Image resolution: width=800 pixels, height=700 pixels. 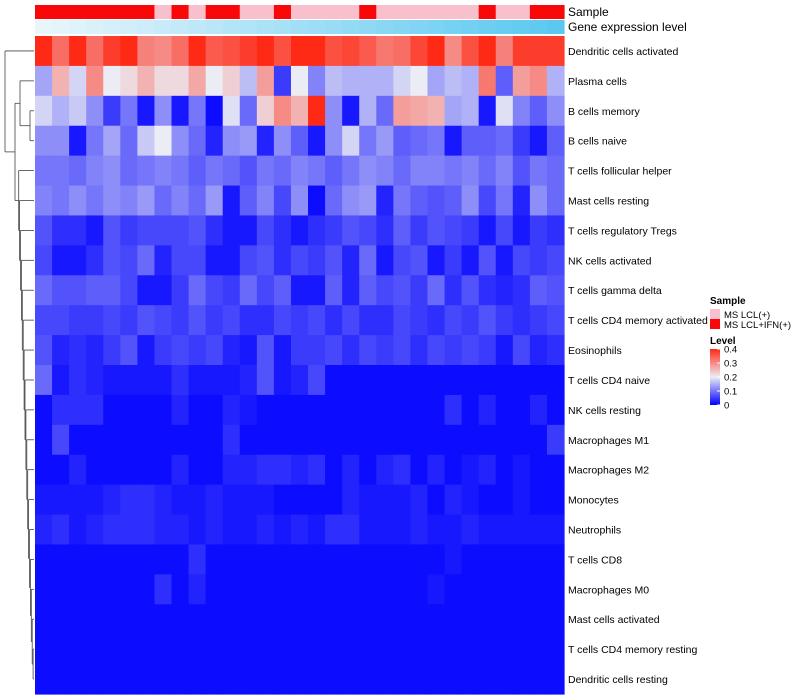 I want to click on expression-annotation-label: Gene expression level, so click(x=627, y=27).